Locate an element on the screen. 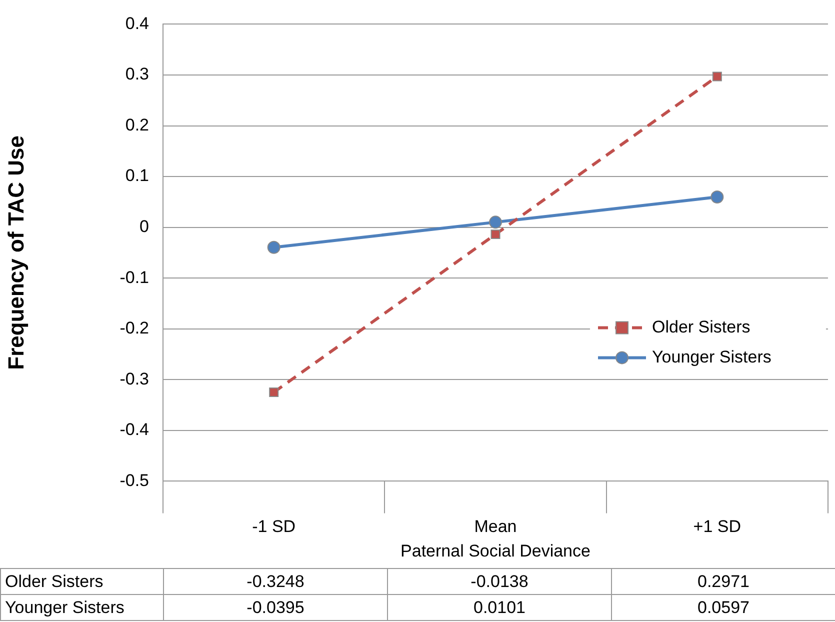 This screenshot has width=835, height=622. legend-label: Older Sisters is located at coordinates (701, 326).